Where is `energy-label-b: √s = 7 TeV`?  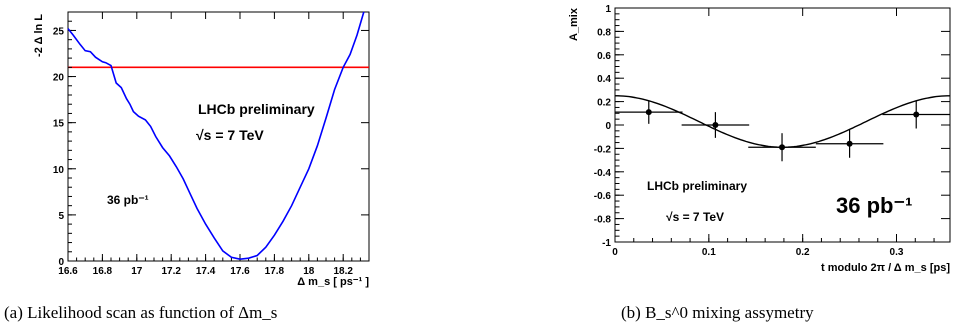
energy-label-b: √s = 7 TeV is located at coordinates (695, 217).